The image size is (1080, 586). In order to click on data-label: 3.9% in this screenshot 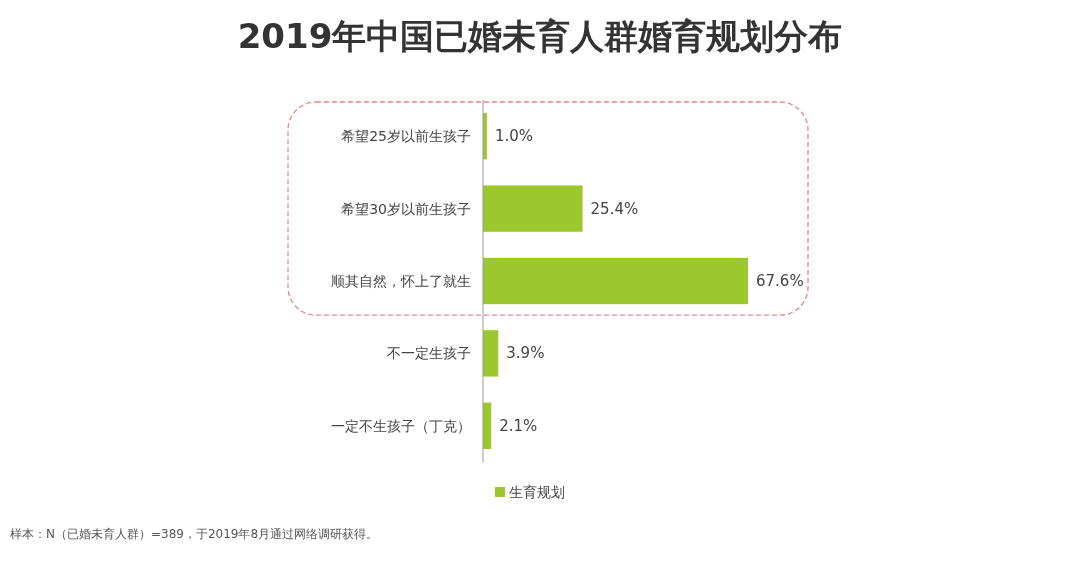, I will do `click(525, 353)`.